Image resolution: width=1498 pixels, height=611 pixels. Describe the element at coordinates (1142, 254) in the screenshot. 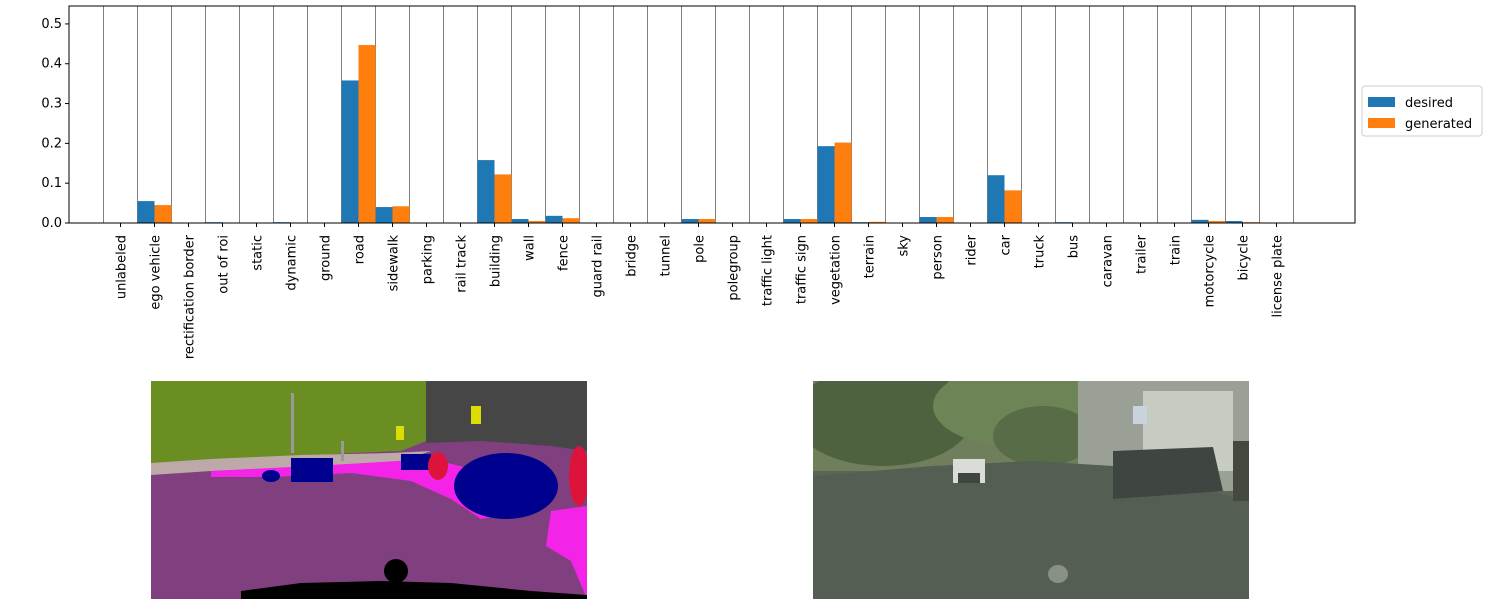

I see `x-tick-label: trailer` at that location.